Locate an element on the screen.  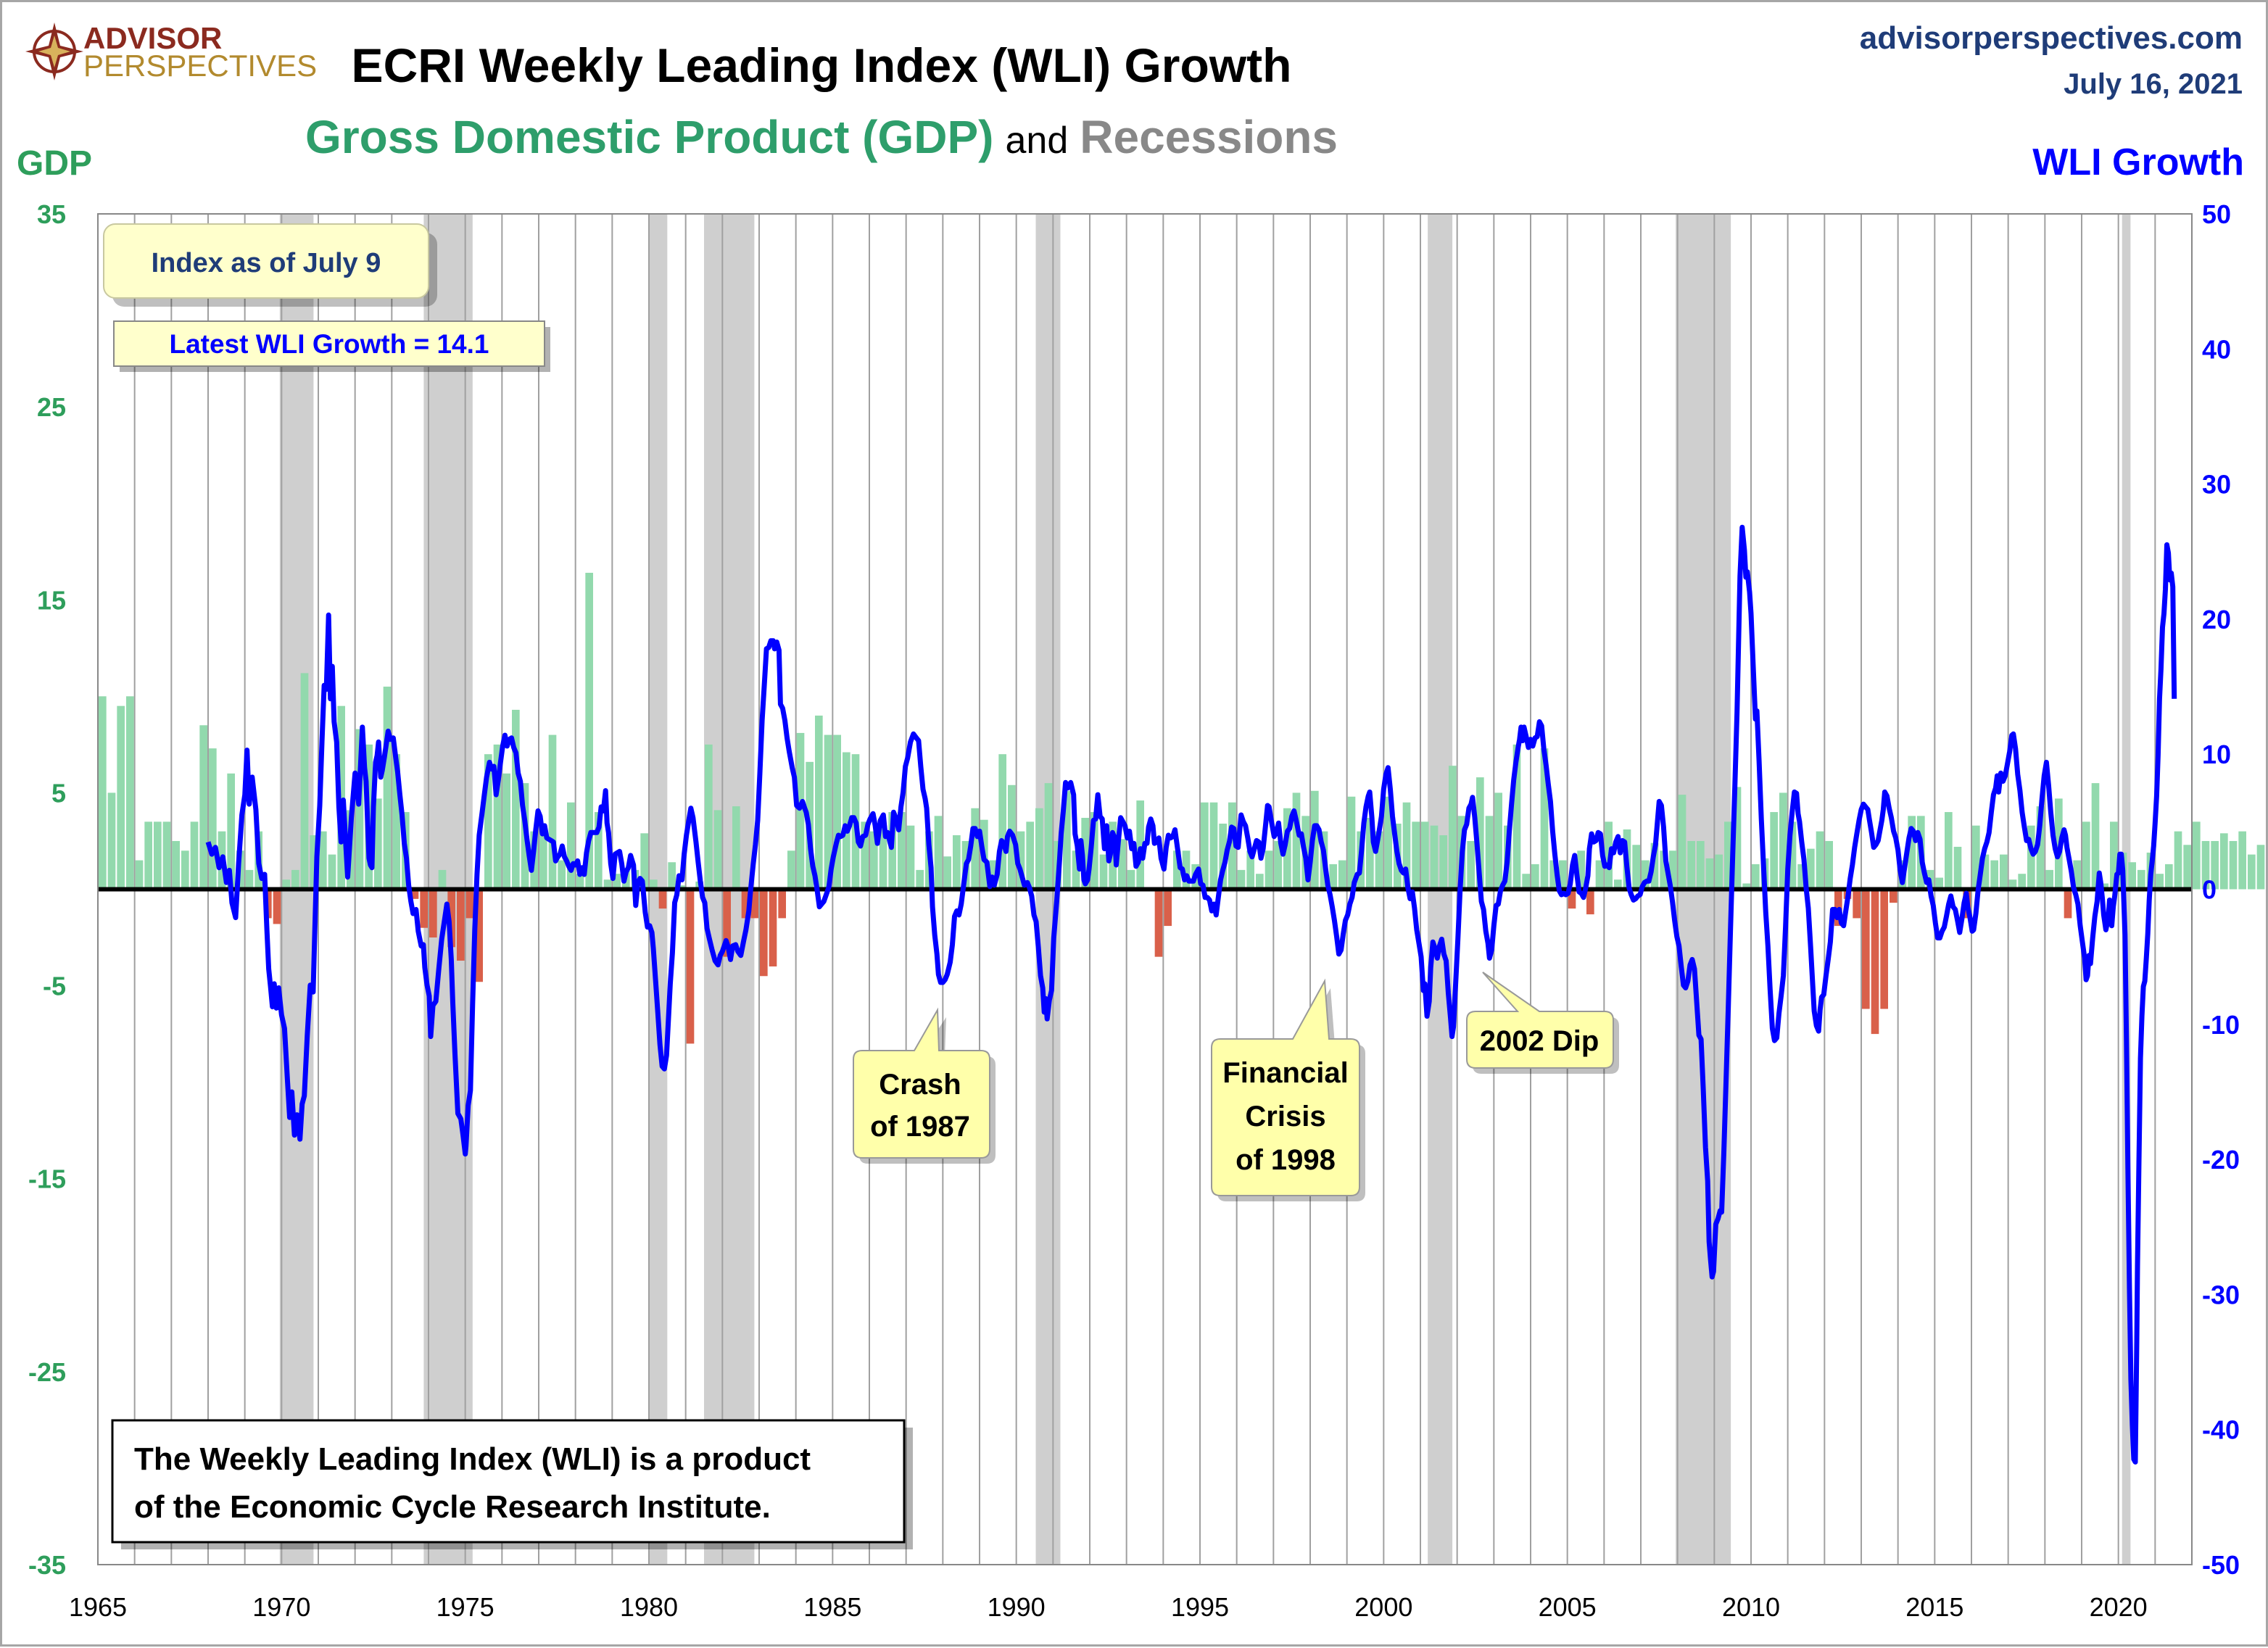
gdp-tick-label: 25 is located at coordinates (52, 407).